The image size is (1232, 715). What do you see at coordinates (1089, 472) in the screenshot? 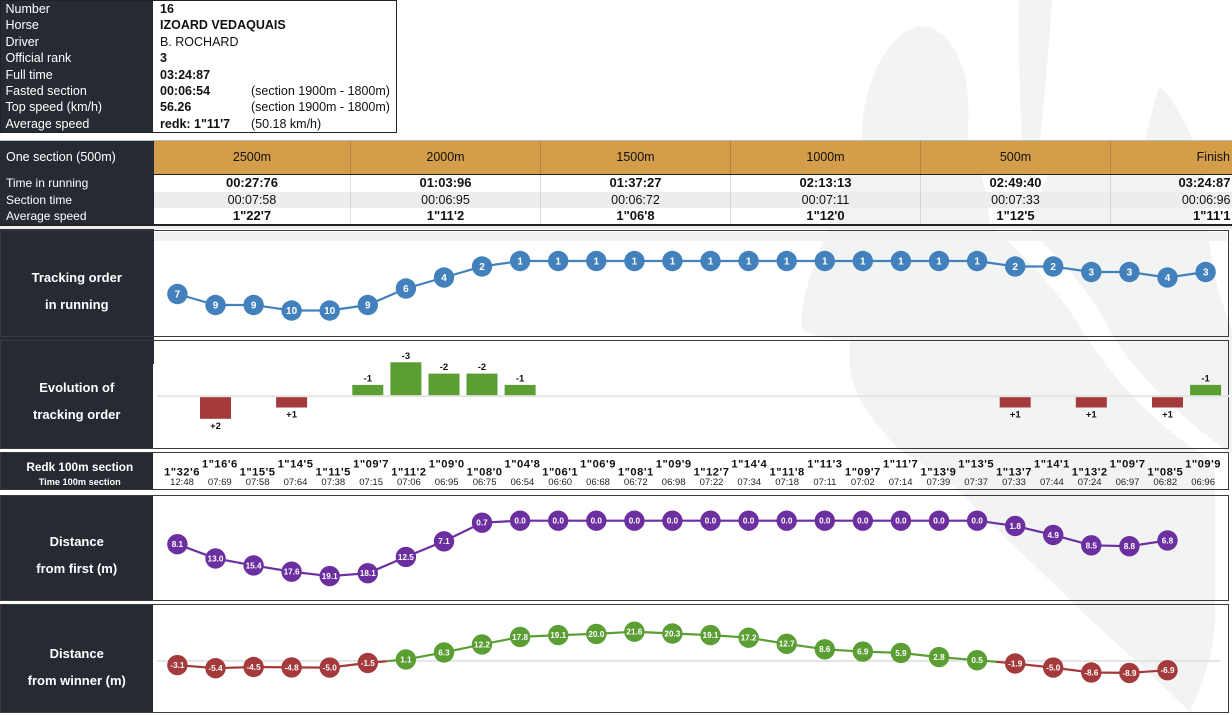
I see `svg-text: 1"13'2` at bounding box center [1089, 472].